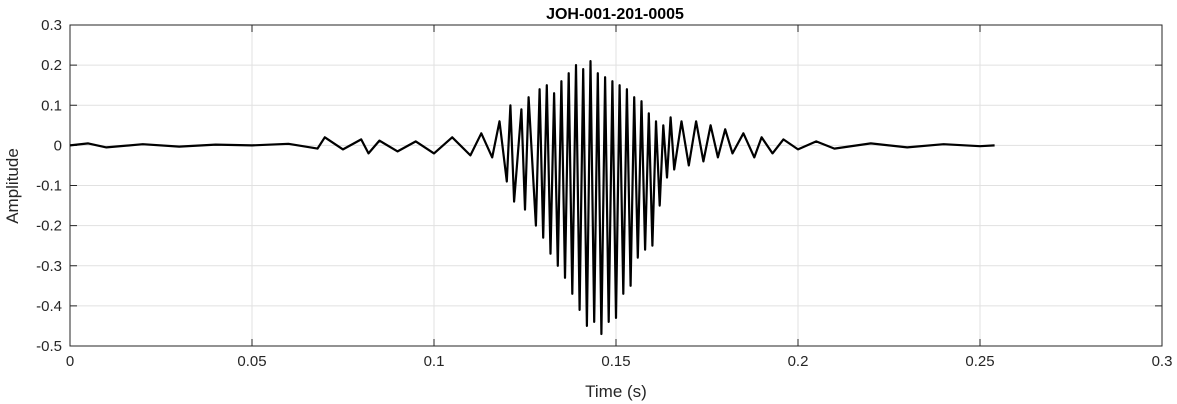 The width and height of the screenshot is (1177, 404). Describe the element at coordinates (616, 391) in the screenshot. I see `x-axis-label: Time (s)` at that location.